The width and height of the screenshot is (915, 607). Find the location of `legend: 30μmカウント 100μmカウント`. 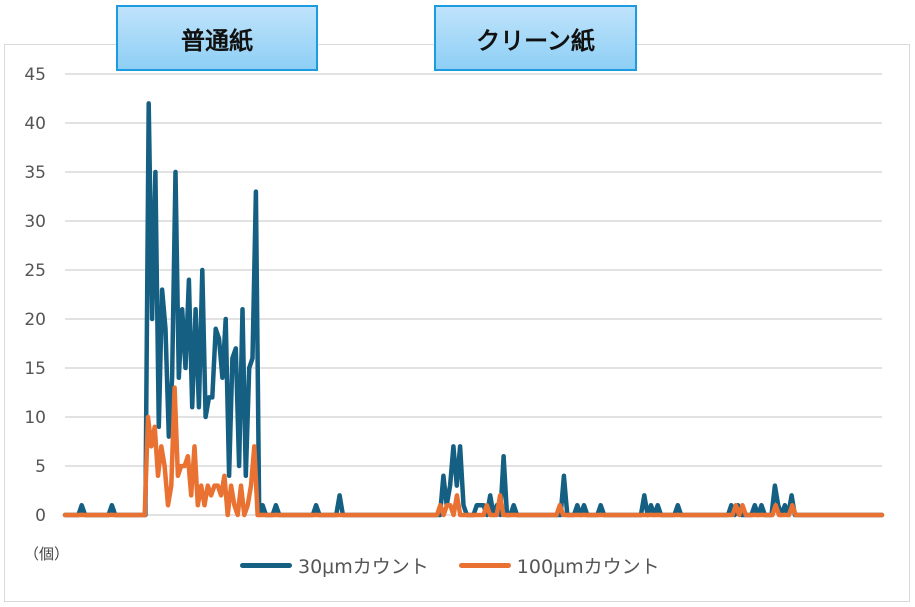

legend: 30μmカウント 100μmカウント is located at coordinates (450, 565).